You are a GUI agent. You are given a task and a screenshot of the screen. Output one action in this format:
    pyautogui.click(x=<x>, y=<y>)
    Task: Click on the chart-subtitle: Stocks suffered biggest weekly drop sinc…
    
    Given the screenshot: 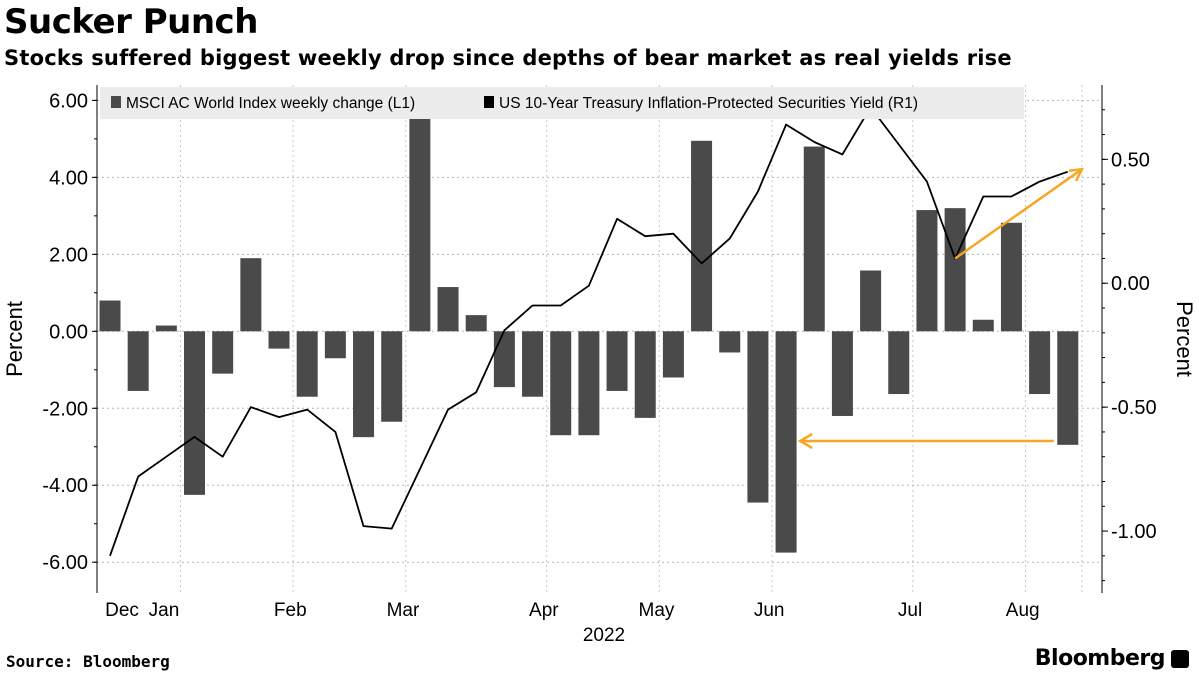 What is the action you would take?
    pyautogui.click(x=508, y=58)
    